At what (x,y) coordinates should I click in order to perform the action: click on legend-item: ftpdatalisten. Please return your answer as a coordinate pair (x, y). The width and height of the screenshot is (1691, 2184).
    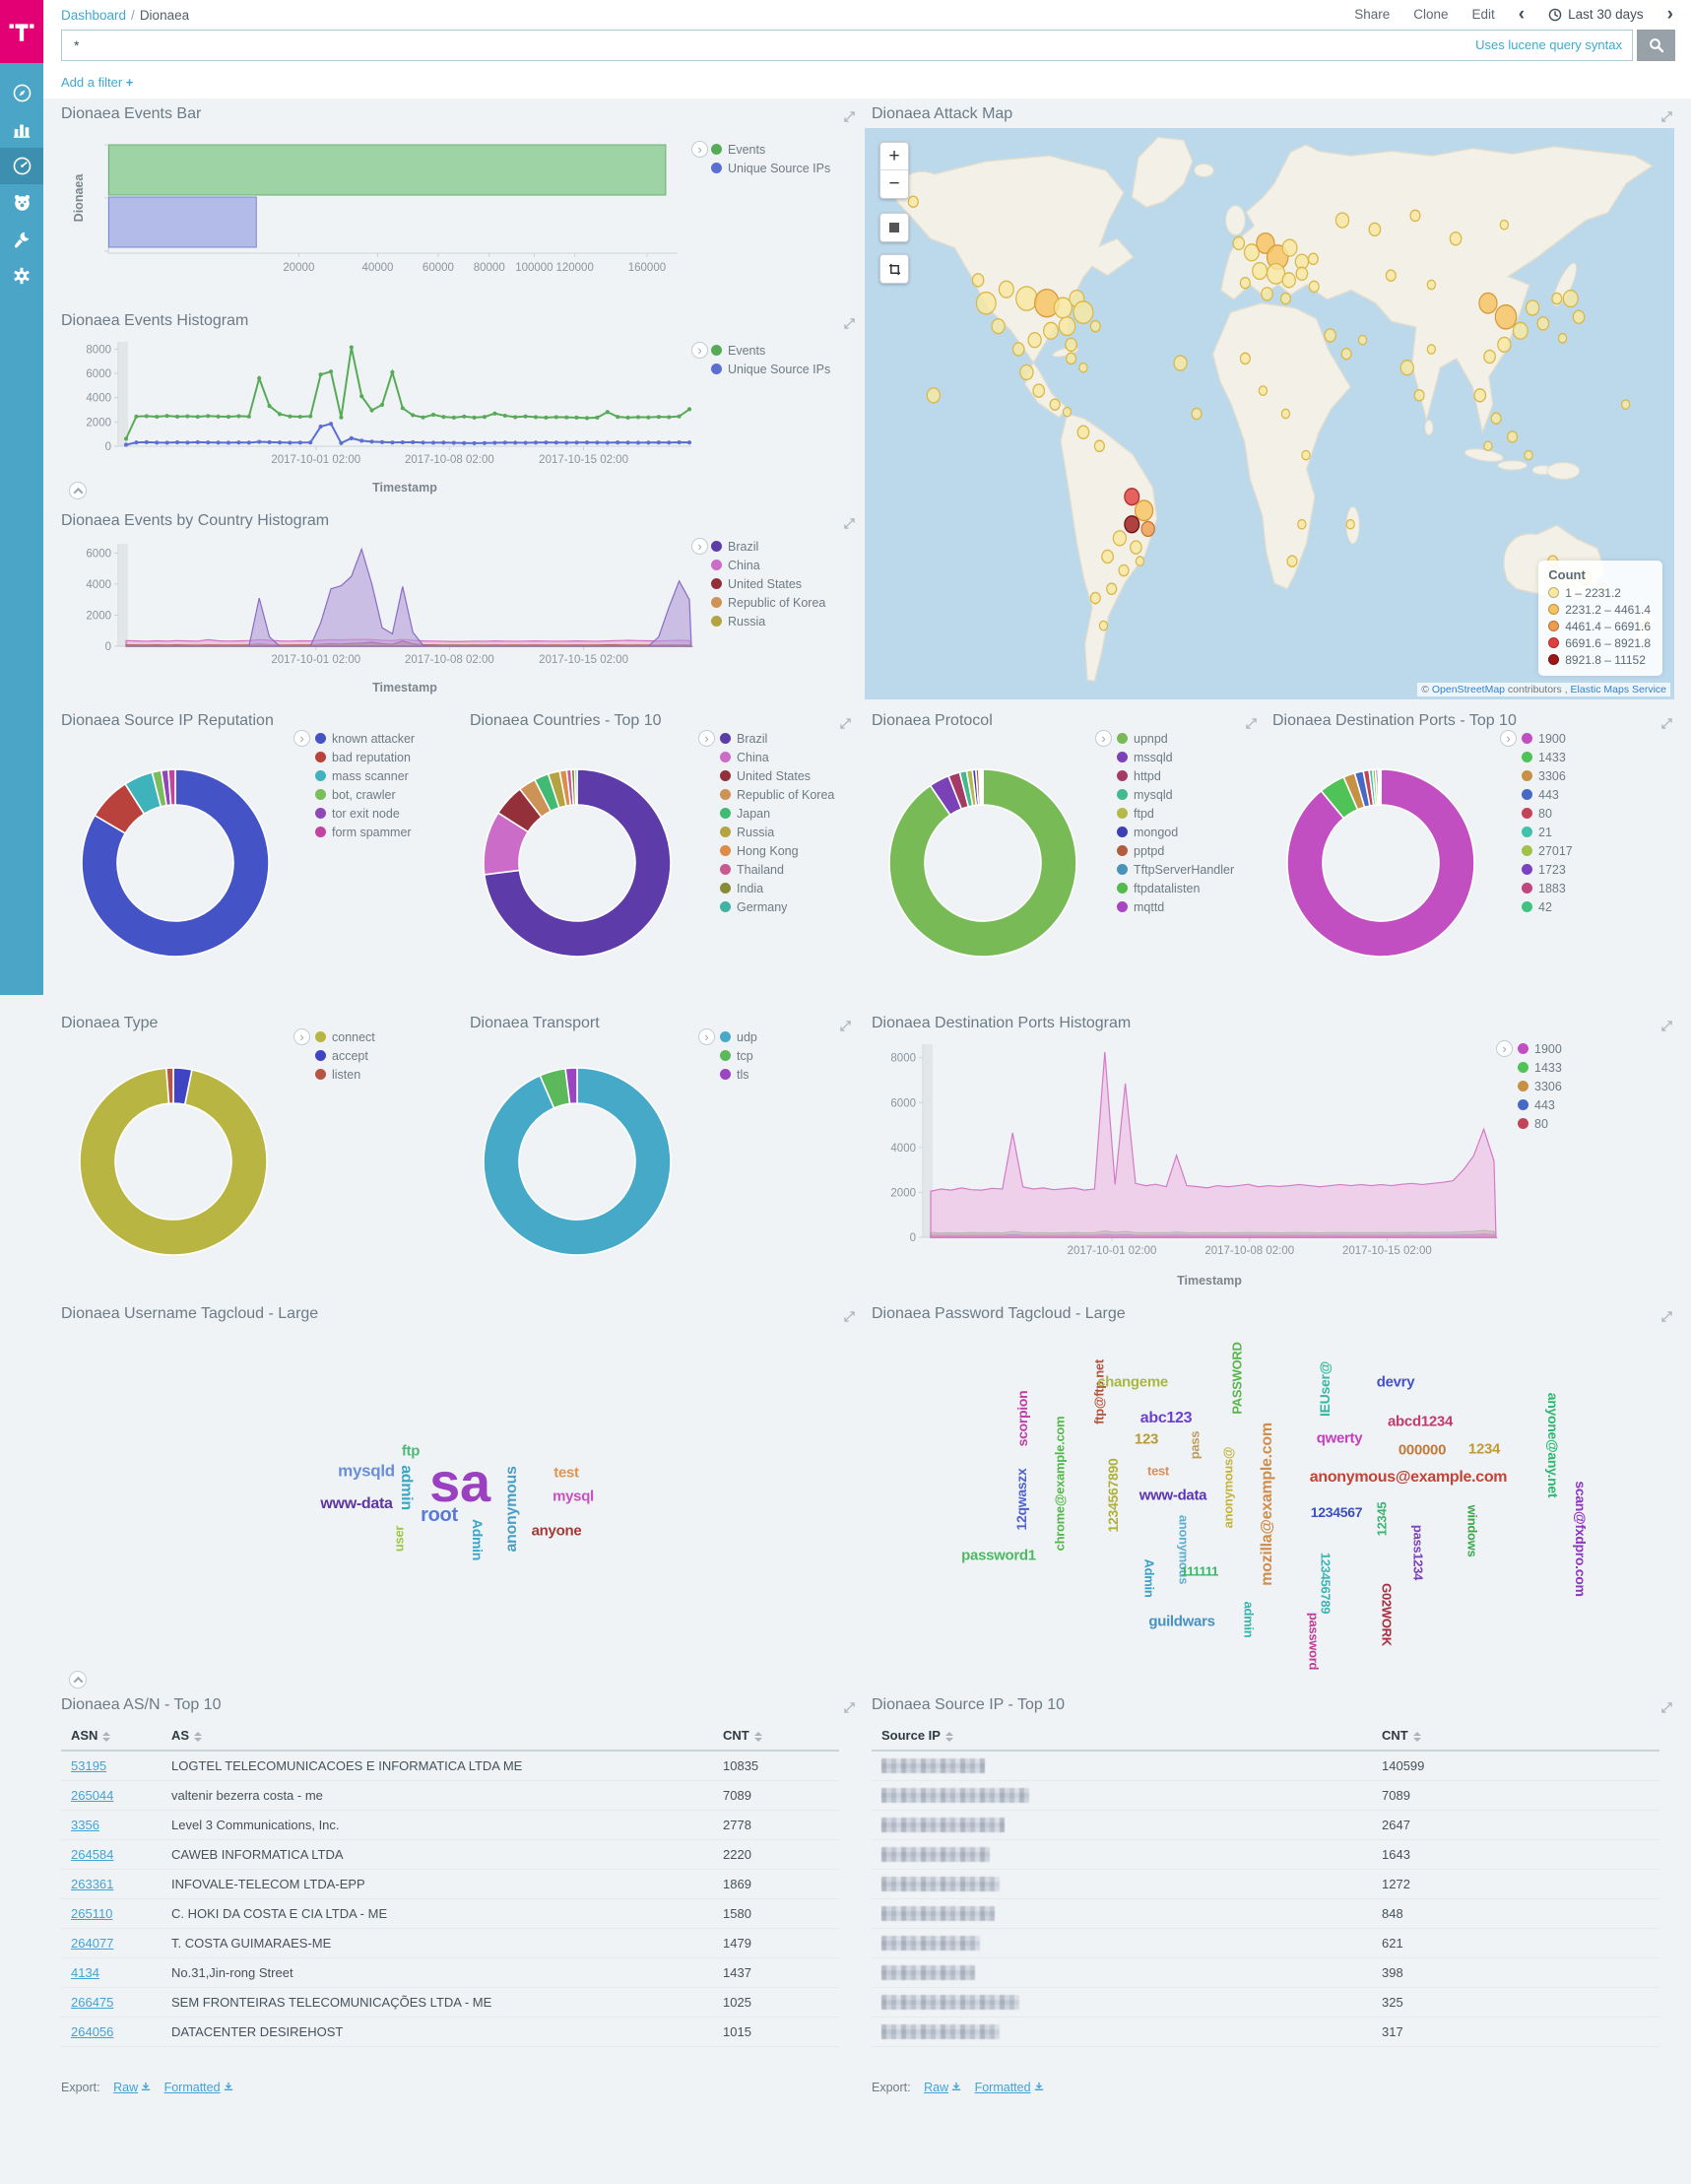
    Looking at the image, I should click on (1175, 888).